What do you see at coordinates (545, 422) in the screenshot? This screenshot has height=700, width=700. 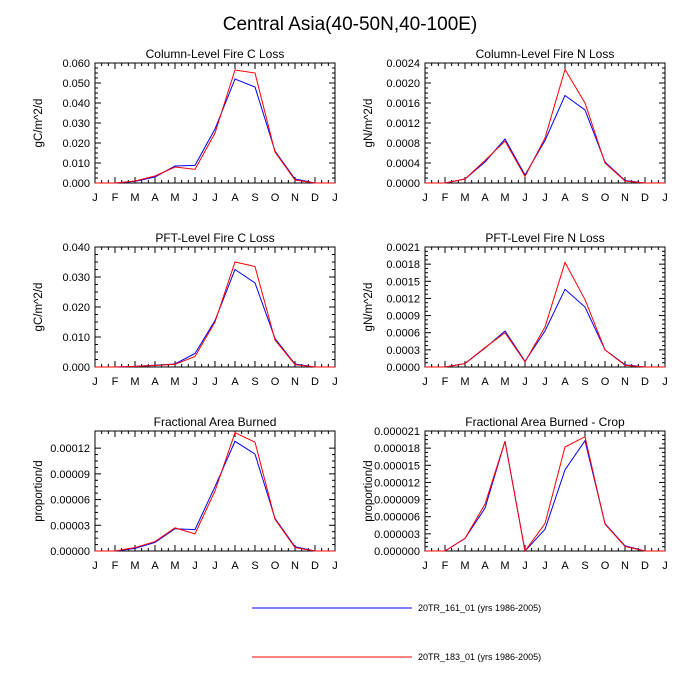 I see `panel-title: Fractional Area Burned - Crop` at bounding box center [545, 422].